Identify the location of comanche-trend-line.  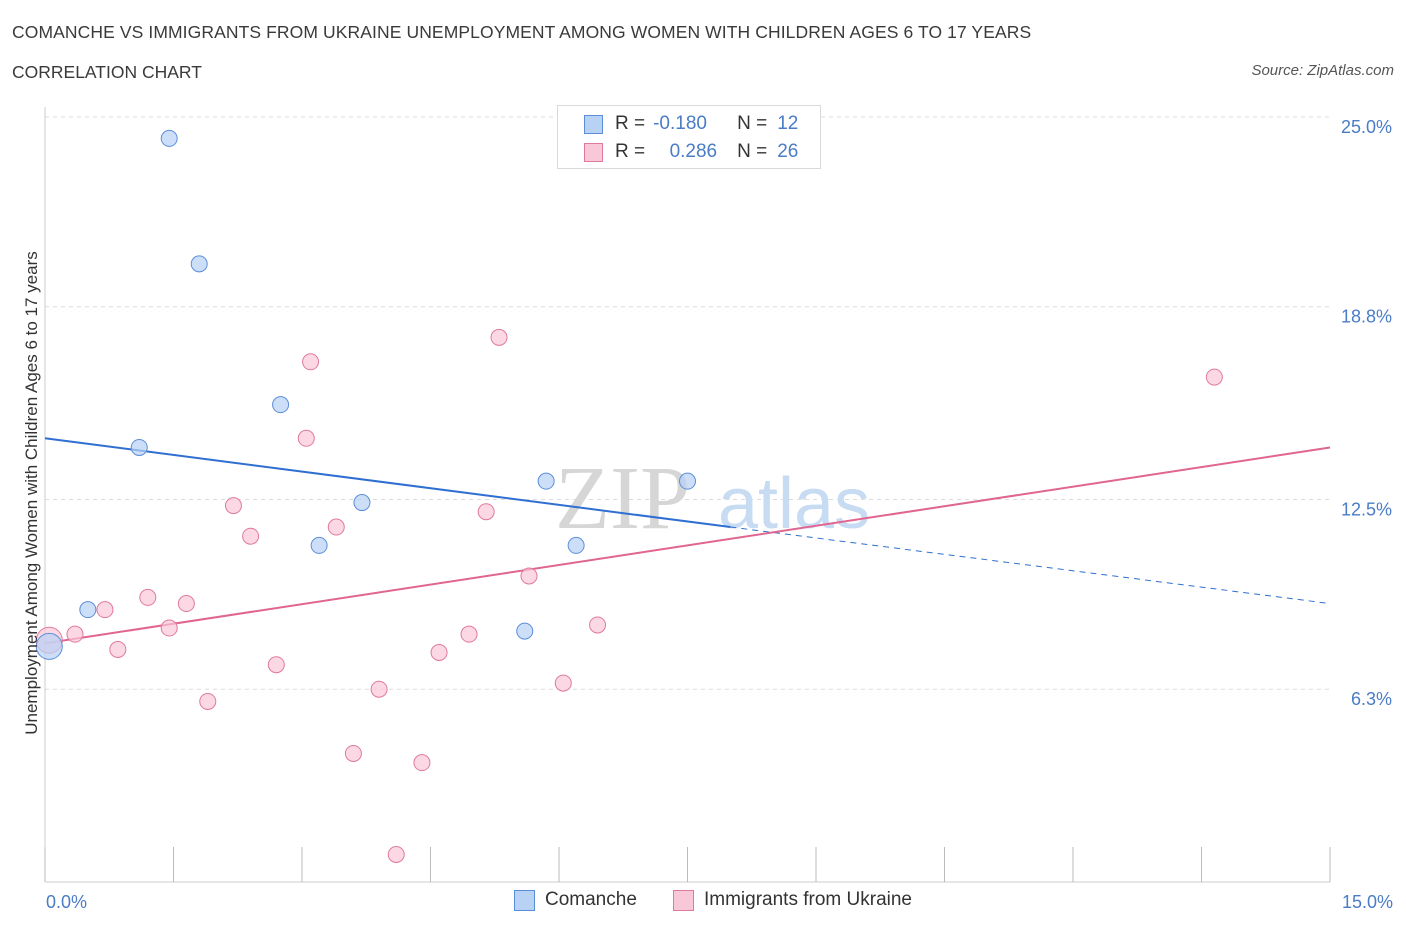
(387, 483).